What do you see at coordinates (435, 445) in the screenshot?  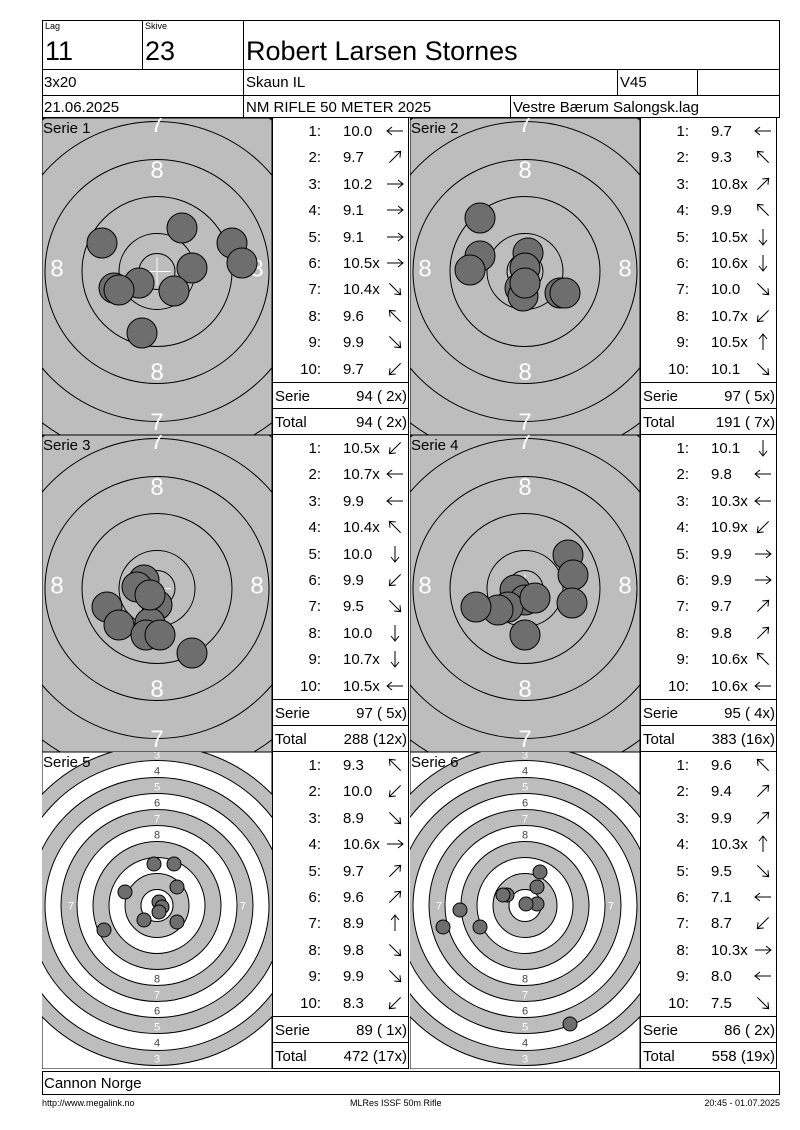 I see `serie-title: Serie 4` at bounding box center [435, 445].